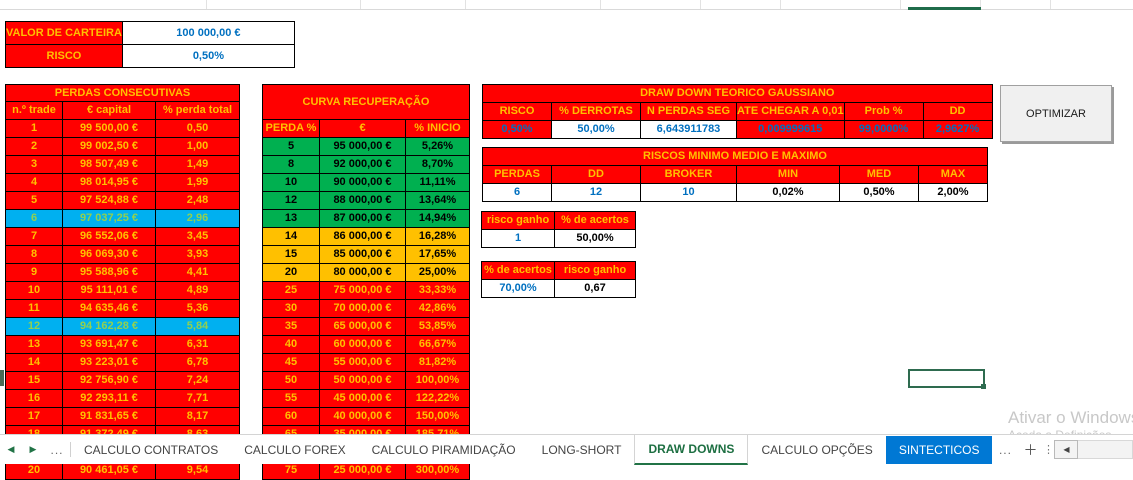  What do you see at coordinates (109, 416) in the screenshot?
I see `perdas-cell-capital: 91 831,65 €` at bounding box center [109, 416].